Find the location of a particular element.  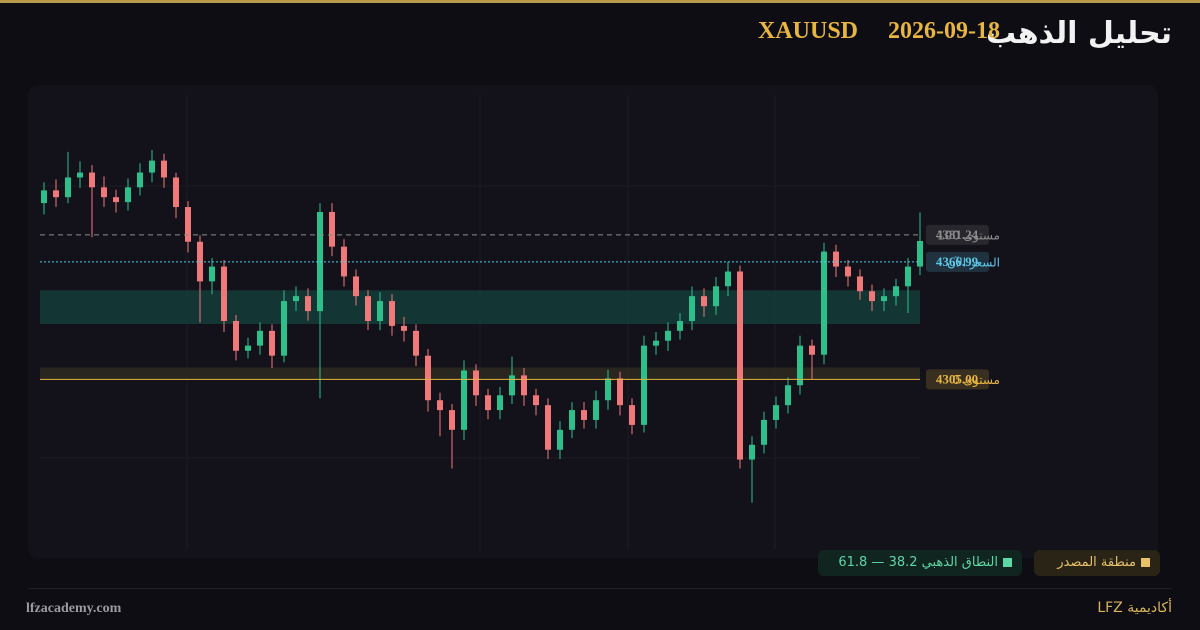

footer-brand: أكاديمية LFZ is located at coordinates (1134, 608).